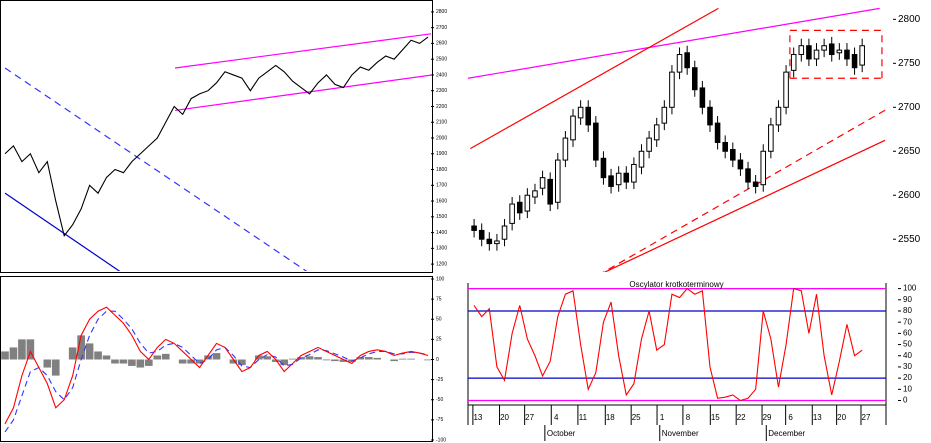 The height and width of the screenshot is (443, 931). Describe the element at coordinates (909, 151) in the screenshot. I see `y-tick-label: 2650` at that location.